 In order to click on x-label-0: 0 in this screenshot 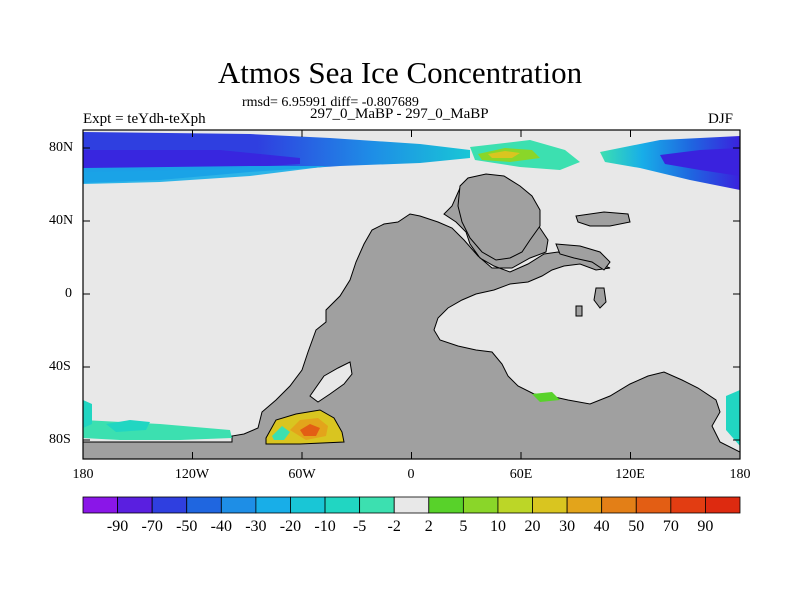, I will do `click(411, 474)`.